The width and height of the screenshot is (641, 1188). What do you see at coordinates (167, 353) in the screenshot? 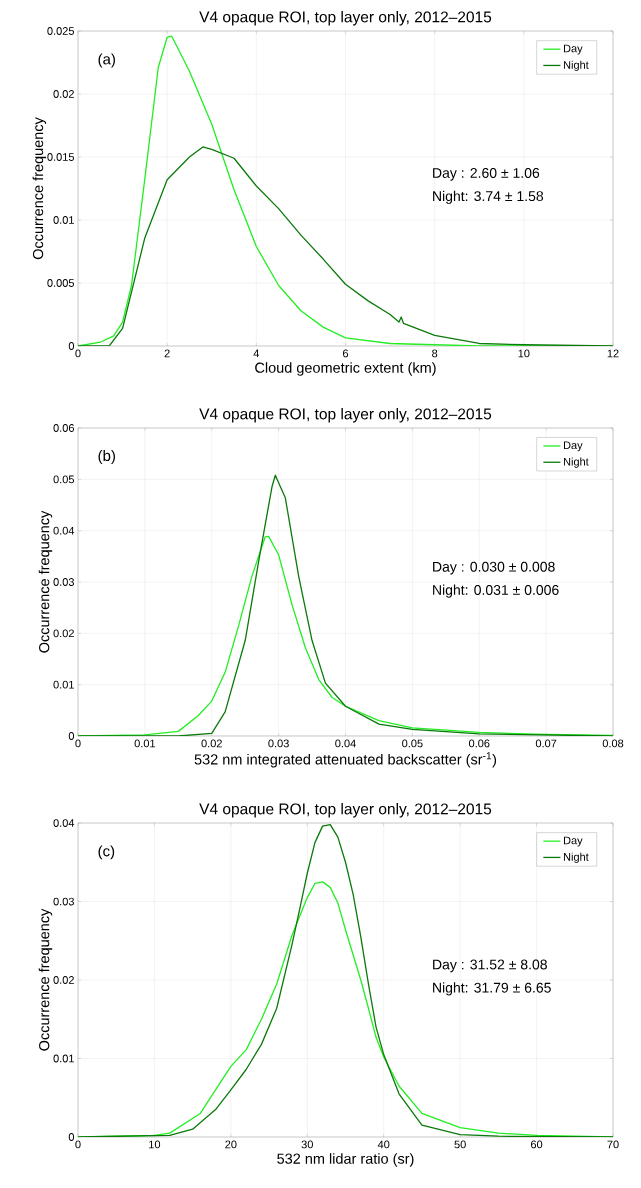
I see `x-tick-label: 2` at bounding box center [167, 353].